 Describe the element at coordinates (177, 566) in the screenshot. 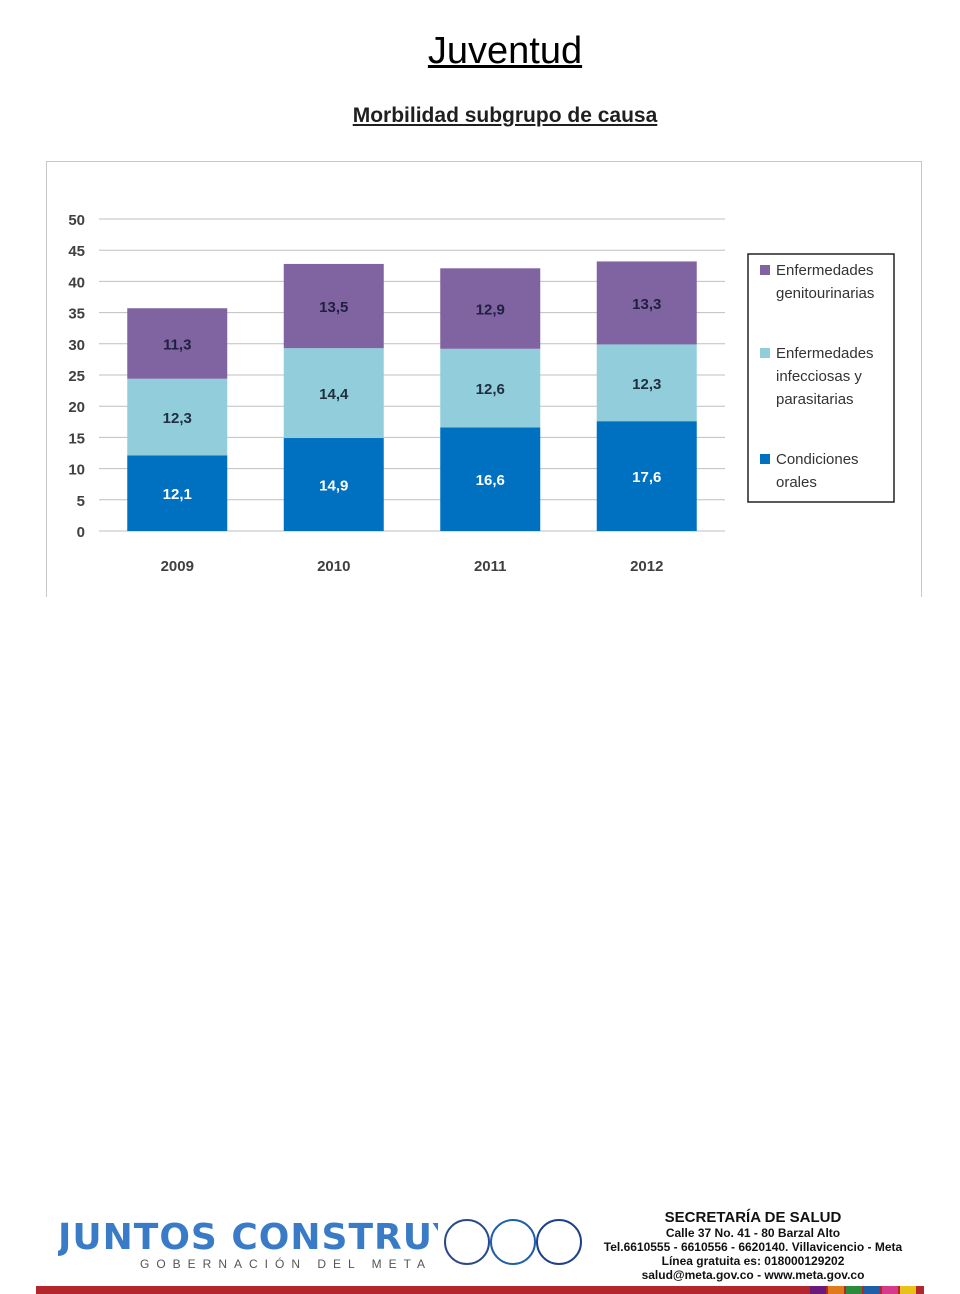

I see `x-tick-label: 2009` at that location.